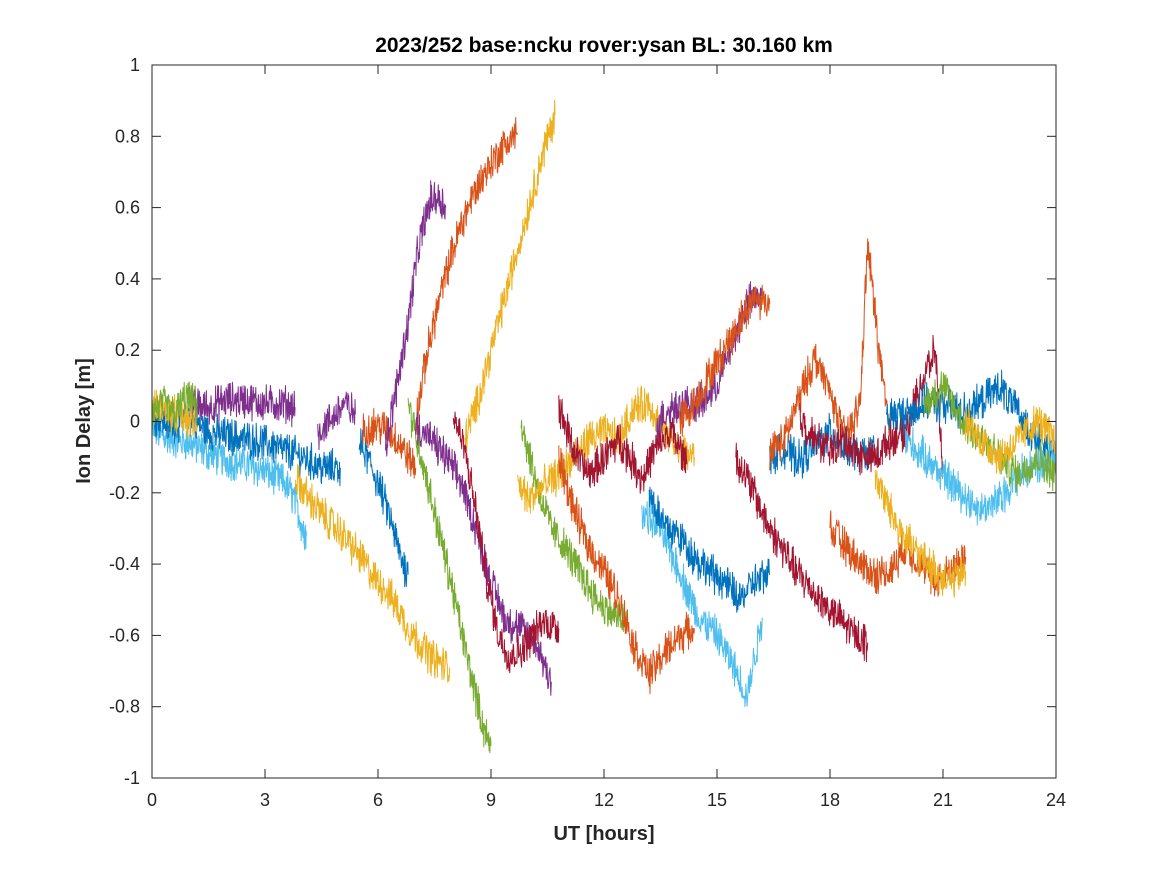 The image size is (1167, 875). Describe the element at coordinates (127, 279) in the screenshot. I see `y-tick-label: 0.4` at that location.